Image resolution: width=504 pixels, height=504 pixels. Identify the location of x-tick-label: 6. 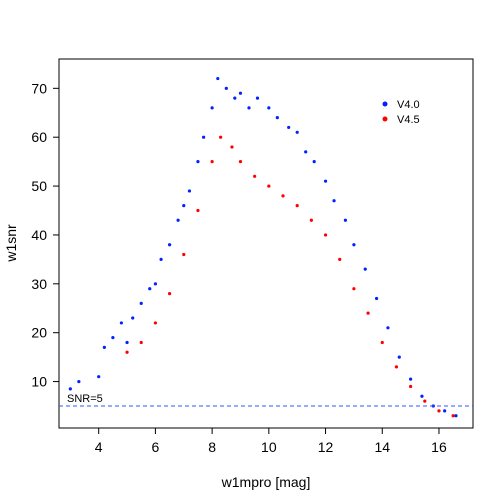
(156, 447).